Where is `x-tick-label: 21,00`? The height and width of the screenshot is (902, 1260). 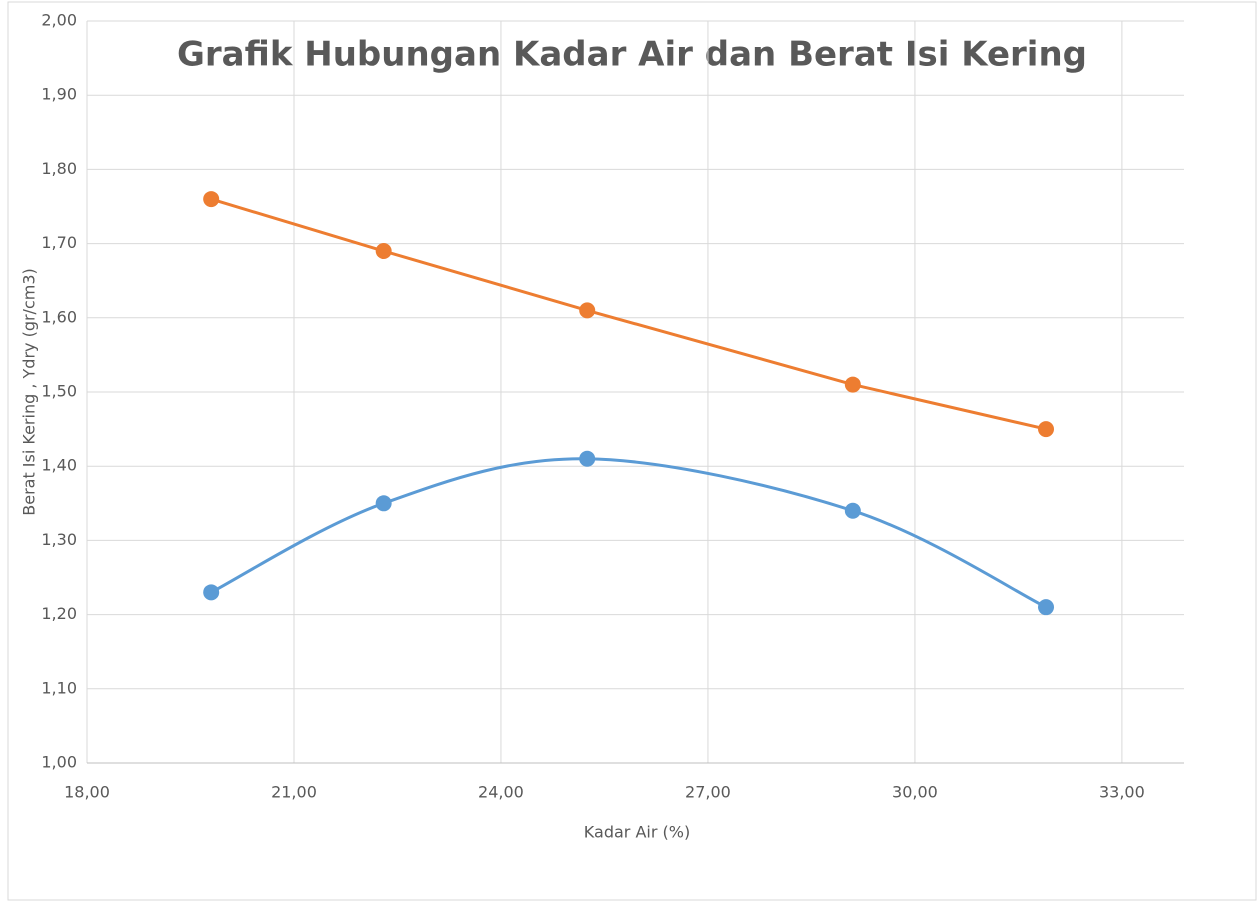
x-tick-label: 21,00 is located at coordinates (294, 792).